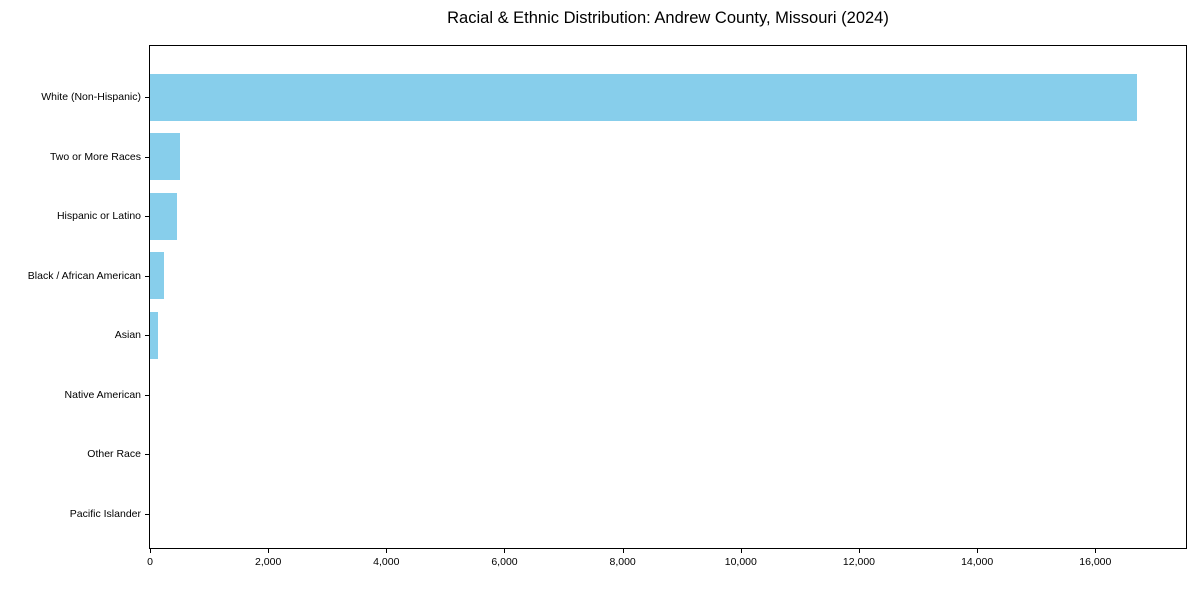  Describe the element at coordinates (977, 562) in the screenshot. I see `x-tick-label-14-000: 14,000` at that location.